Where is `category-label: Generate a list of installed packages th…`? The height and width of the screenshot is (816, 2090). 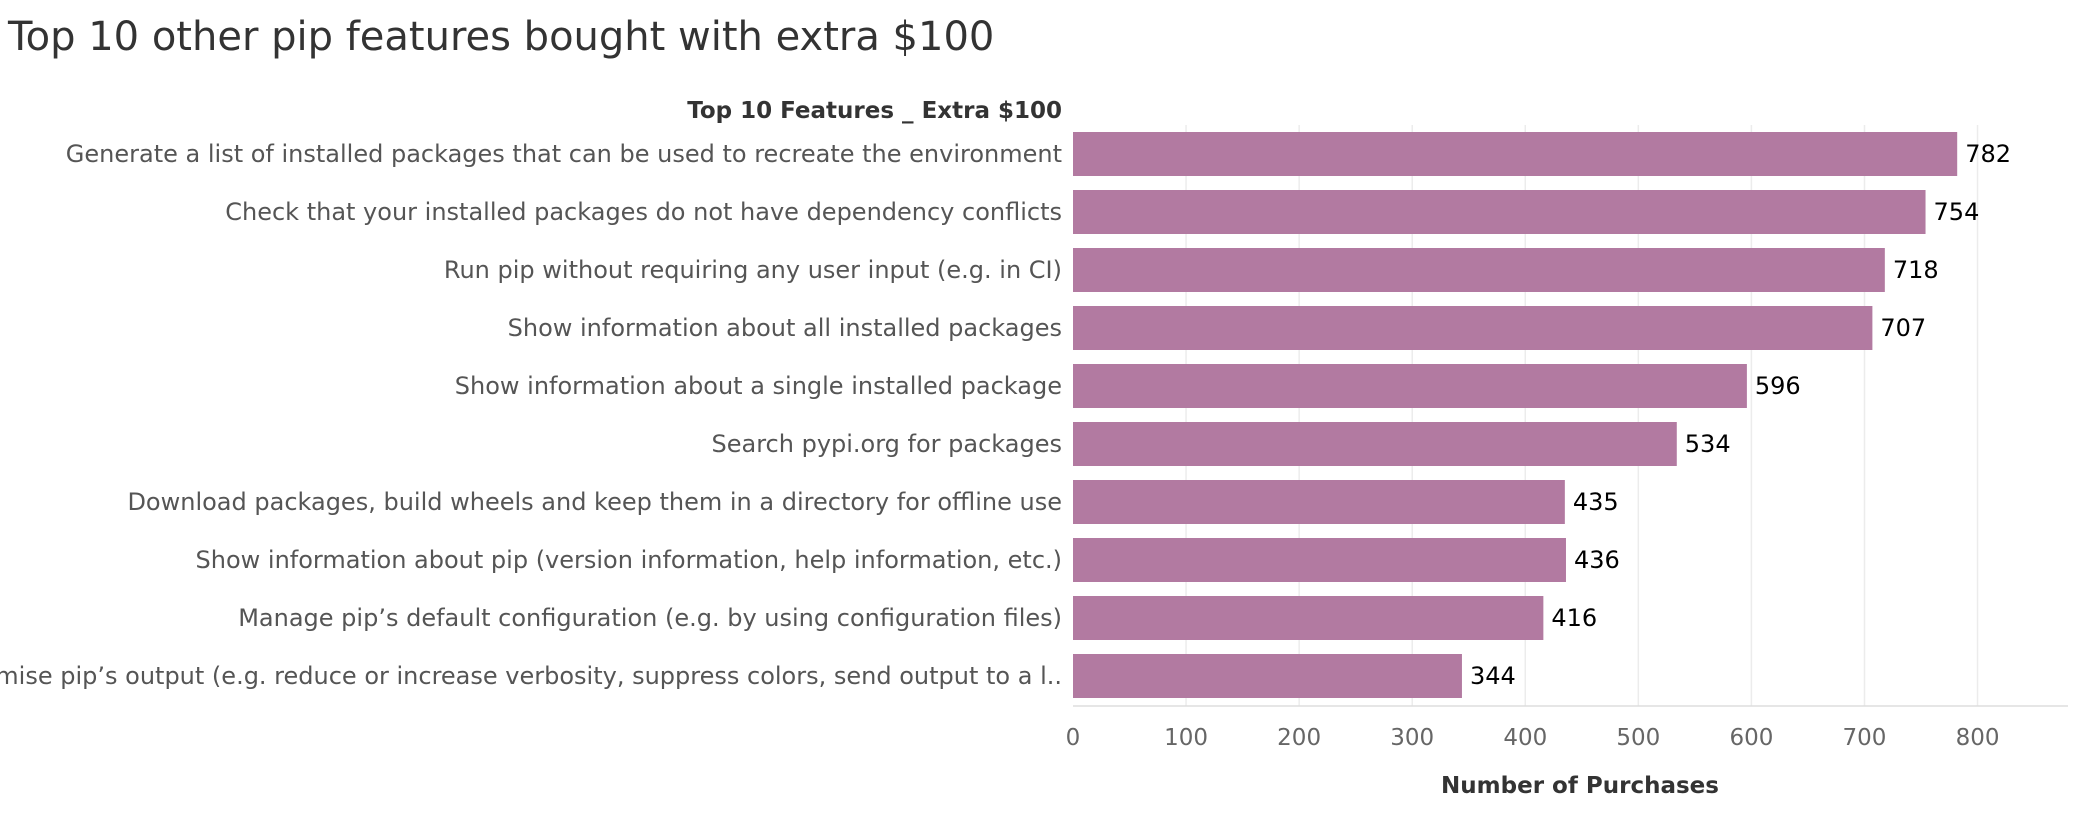 category-label: Generate a list of installed packages th… is located at coordinates (564, 154).